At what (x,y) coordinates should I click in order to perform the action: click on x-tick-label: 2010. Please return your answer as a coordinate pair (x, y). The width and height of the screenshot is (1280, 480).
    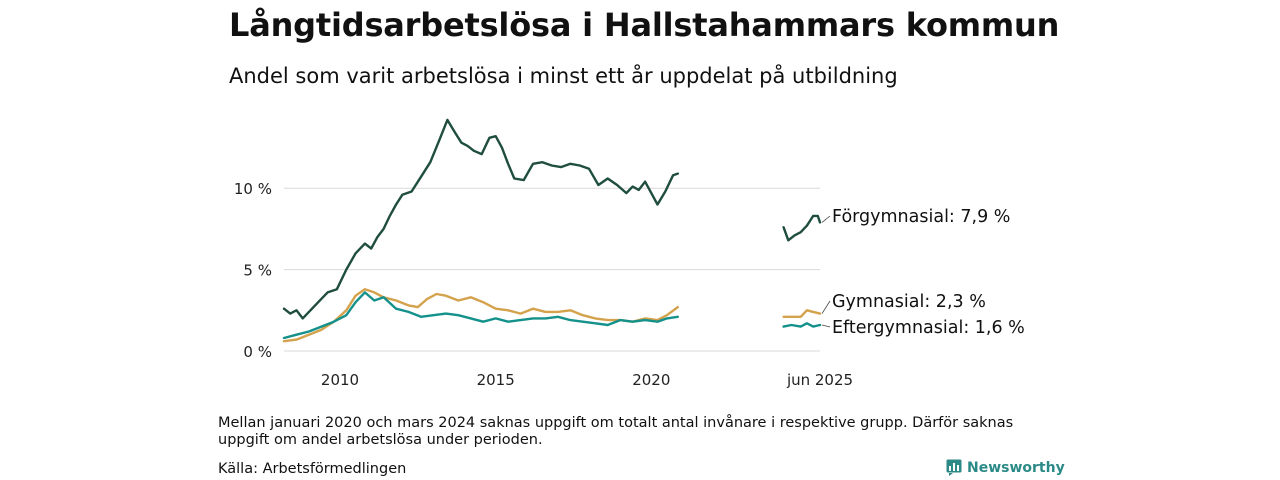
    Looking at the image, I should click on (340, 380).